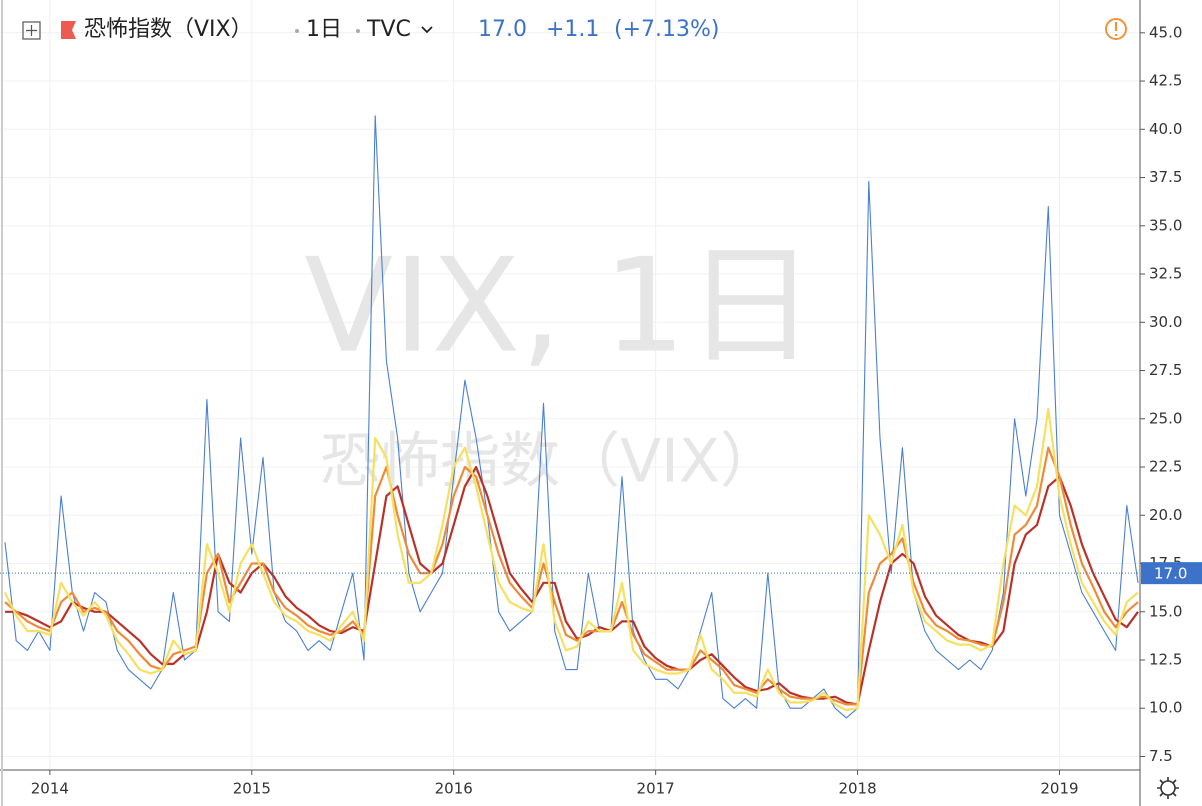 The image size is (1202, 806). Describe the element at coordinates (1165, 370) in the screenshot. I see `y-tick-label: 27.5` at that location.